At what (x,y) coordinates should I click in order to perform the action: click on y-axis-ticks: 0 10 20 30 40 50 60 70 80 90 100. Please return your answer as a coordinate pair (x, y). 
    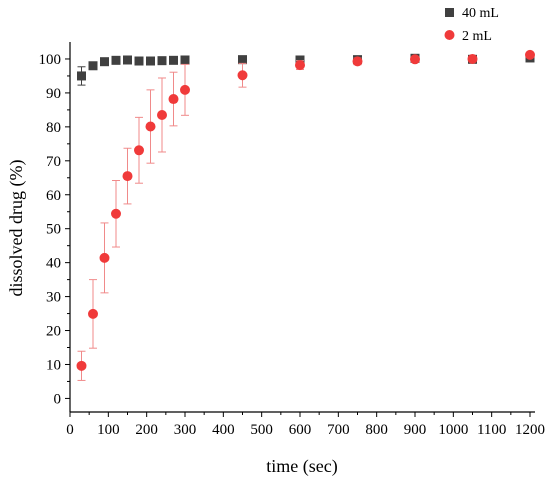
    Looking at the image, I should click on (54, 229).